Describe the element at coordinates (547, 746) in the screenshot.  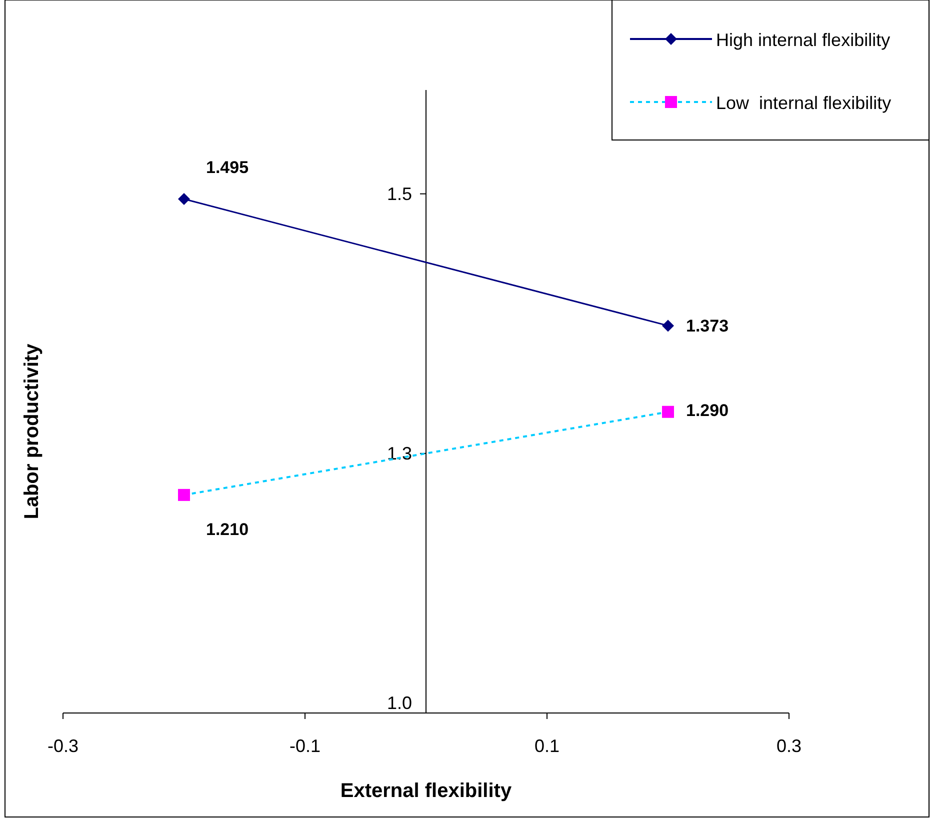
I see `x-tick-label: 0.1` at that location.